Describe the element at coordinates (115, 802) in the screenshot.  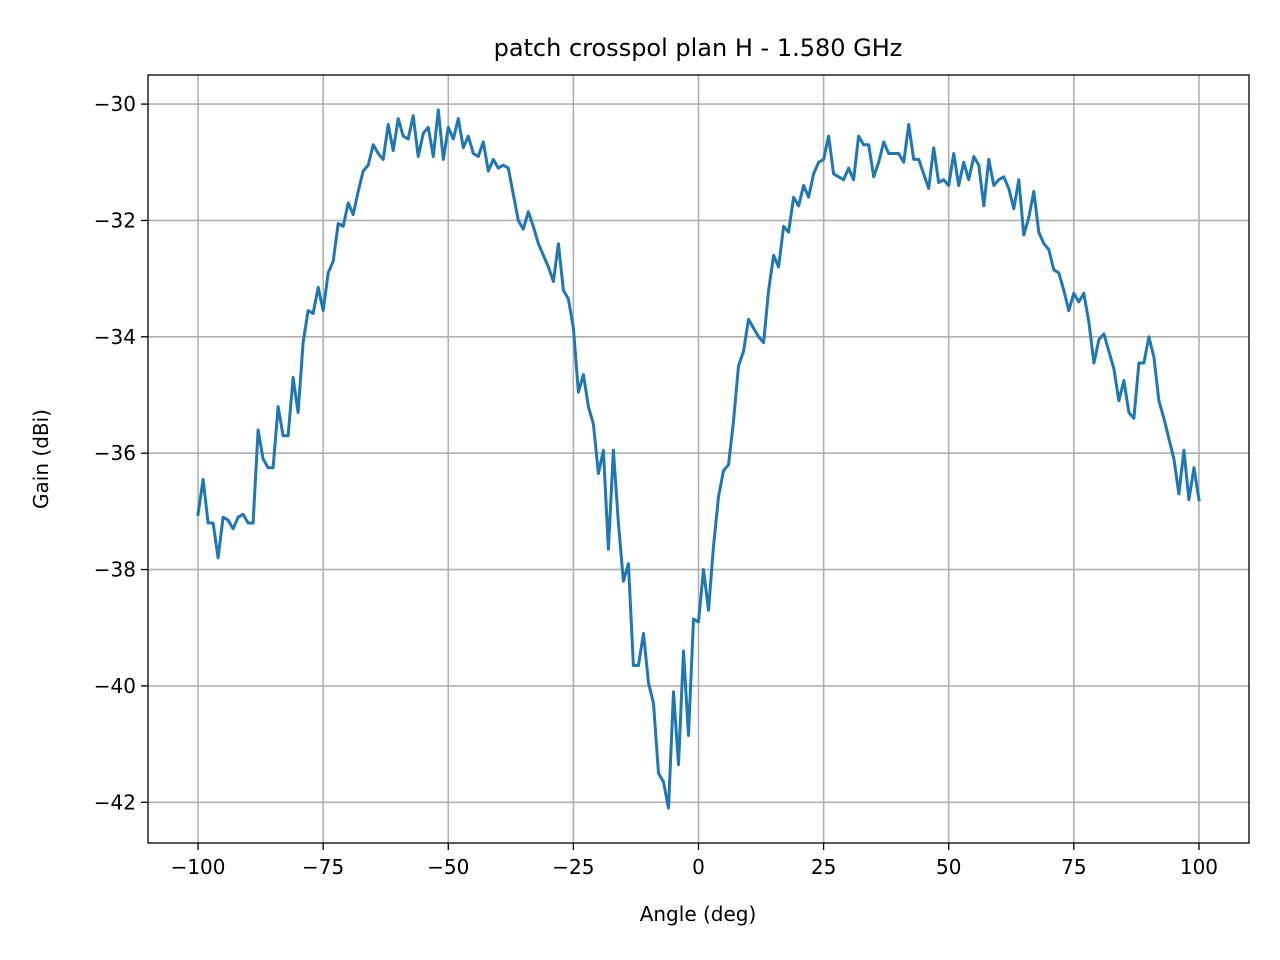
I see `y-tick-label: −42` at that location.